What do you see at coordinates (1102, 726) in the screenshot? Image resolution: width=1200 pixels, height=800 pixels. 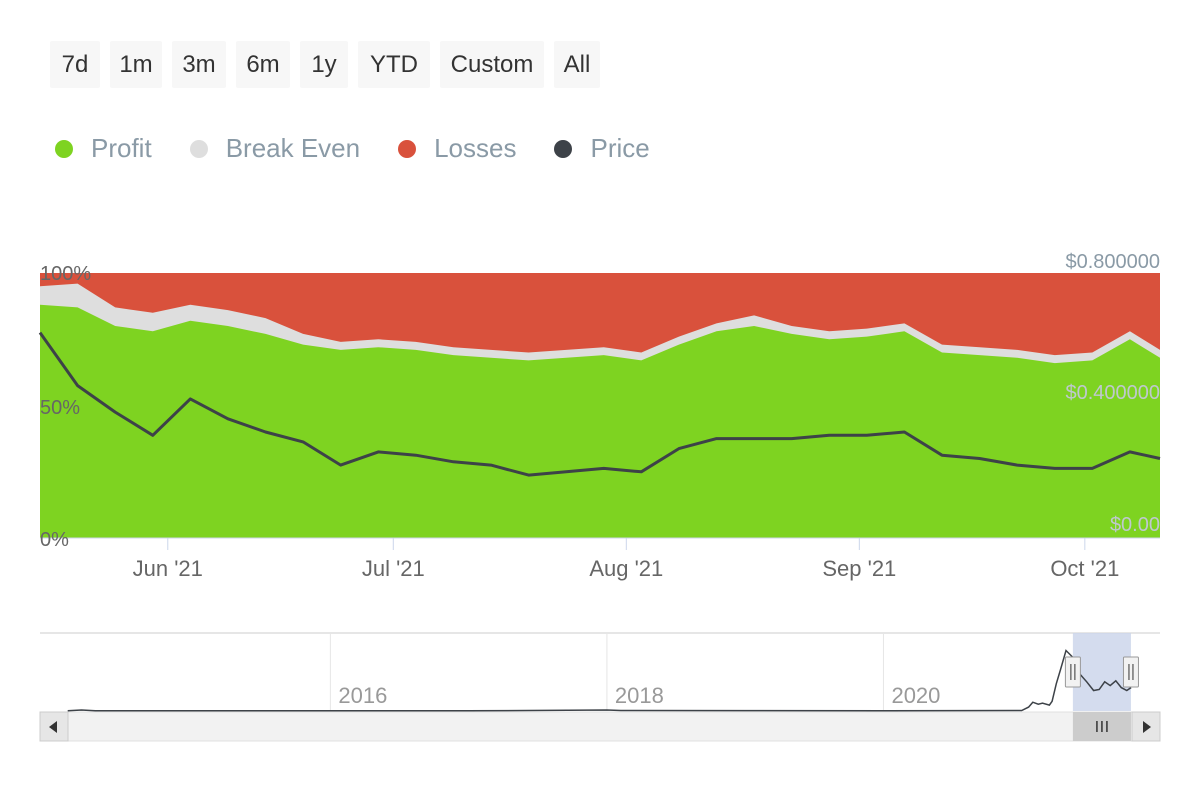 I see `scrollbar-grip-icon` at bounding box center [1102, 726].